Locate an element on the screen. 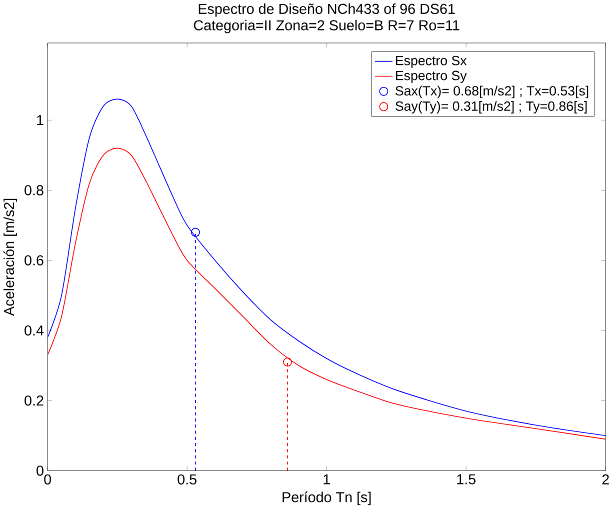 The width and height of the screenshot is (613, 509). y-tick-label: 0.6 is located at coordinates (34, 260).